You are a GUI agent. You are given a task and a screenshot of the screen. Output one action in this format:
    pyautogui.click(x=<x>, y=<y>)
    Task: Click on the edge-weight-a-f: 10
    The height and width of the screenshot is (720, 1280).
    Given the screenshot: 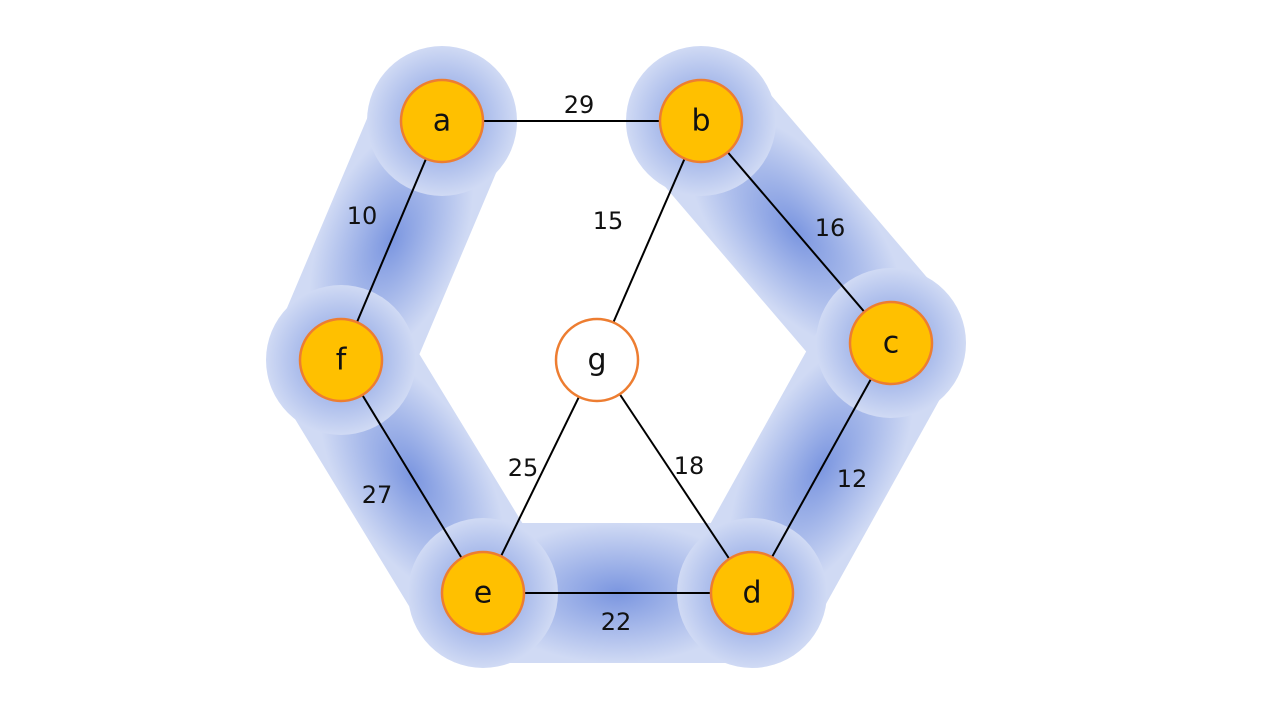 What is the action you would take?
    pyautogui.click(x=362, y=216)
    